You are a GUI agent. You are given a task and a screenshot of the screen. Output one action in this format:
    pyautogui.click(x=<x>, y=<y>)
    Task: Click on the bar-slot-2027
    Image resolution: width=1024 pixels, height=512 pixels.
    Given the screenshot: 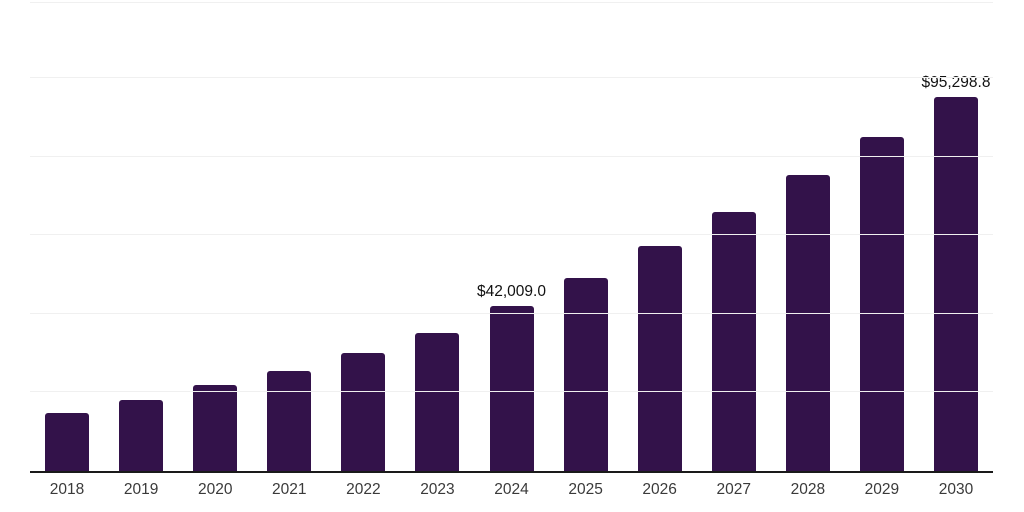 What is the action you would take?
    pyautogui.click(x=734, y=237)
    